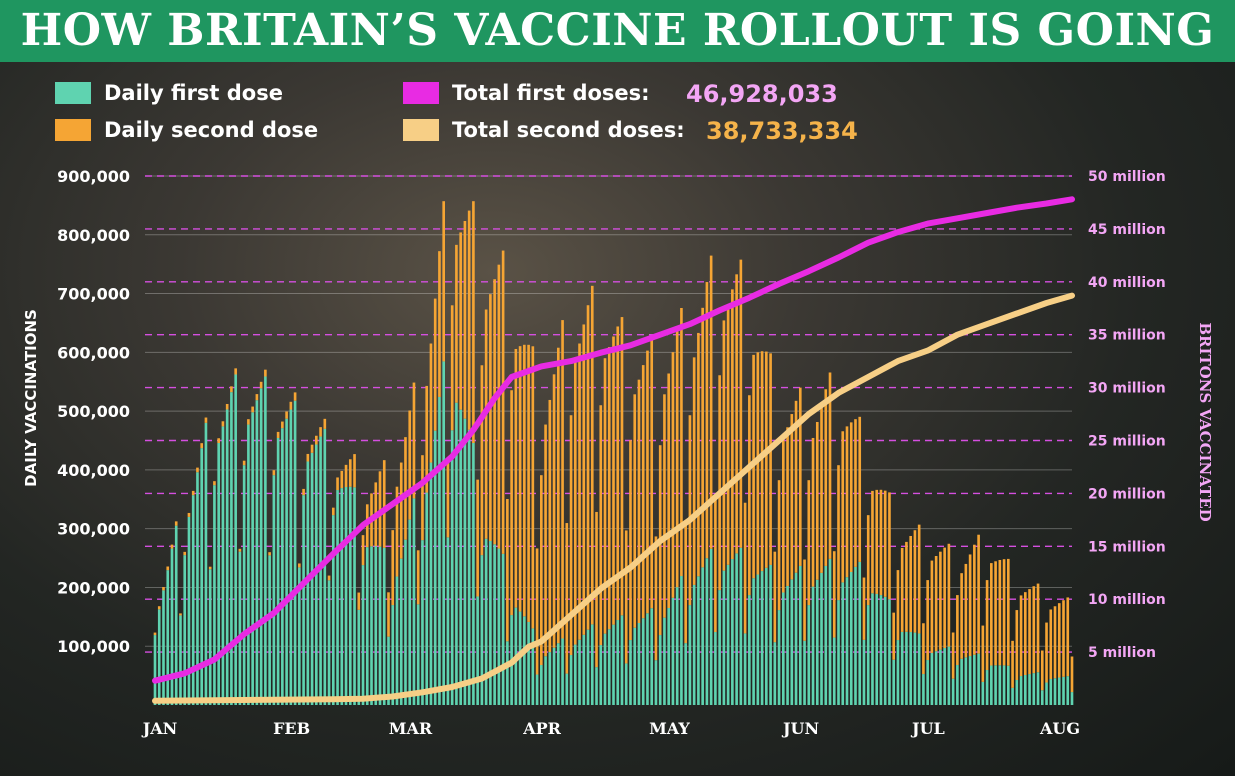 The width and height of the screenshot is (1235, 776). Describe the element at coordinates (411, 728) in the screenshot. I see `x-tick-label: MAR` at that location.